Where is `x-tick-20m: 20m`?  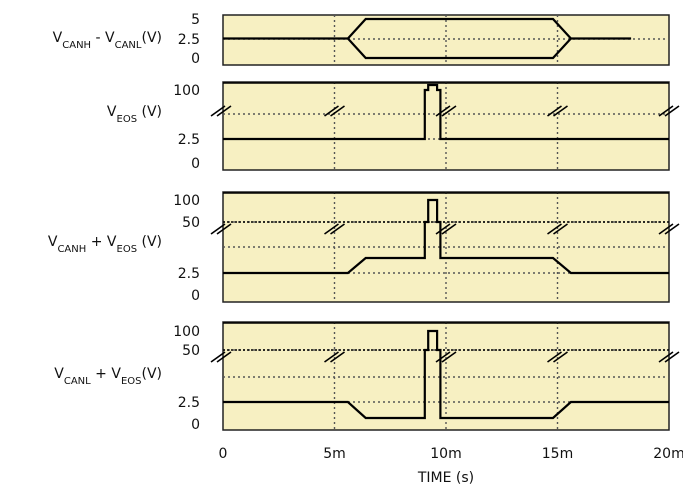 x-tick-20m: 20m is located at coordinates (668, 454).